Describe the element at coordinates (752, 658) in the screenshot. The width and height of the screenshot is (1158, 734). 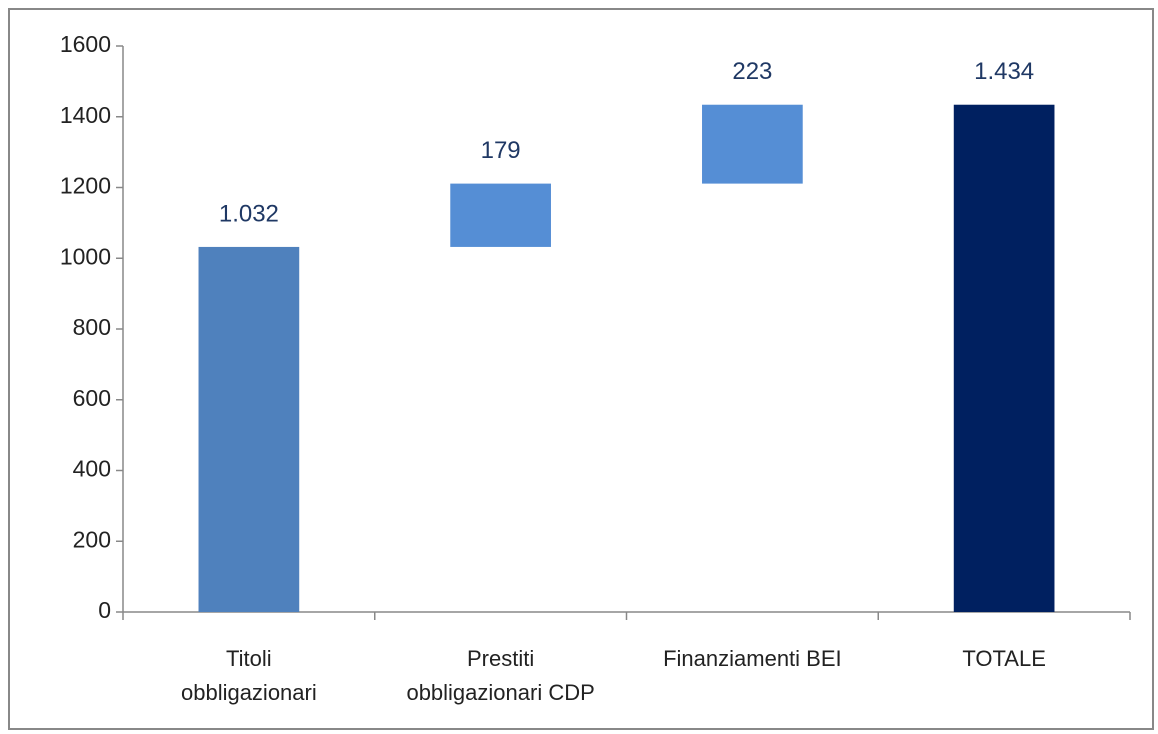
I see `x-tick-label: Finanziamenti BEI` at that location.